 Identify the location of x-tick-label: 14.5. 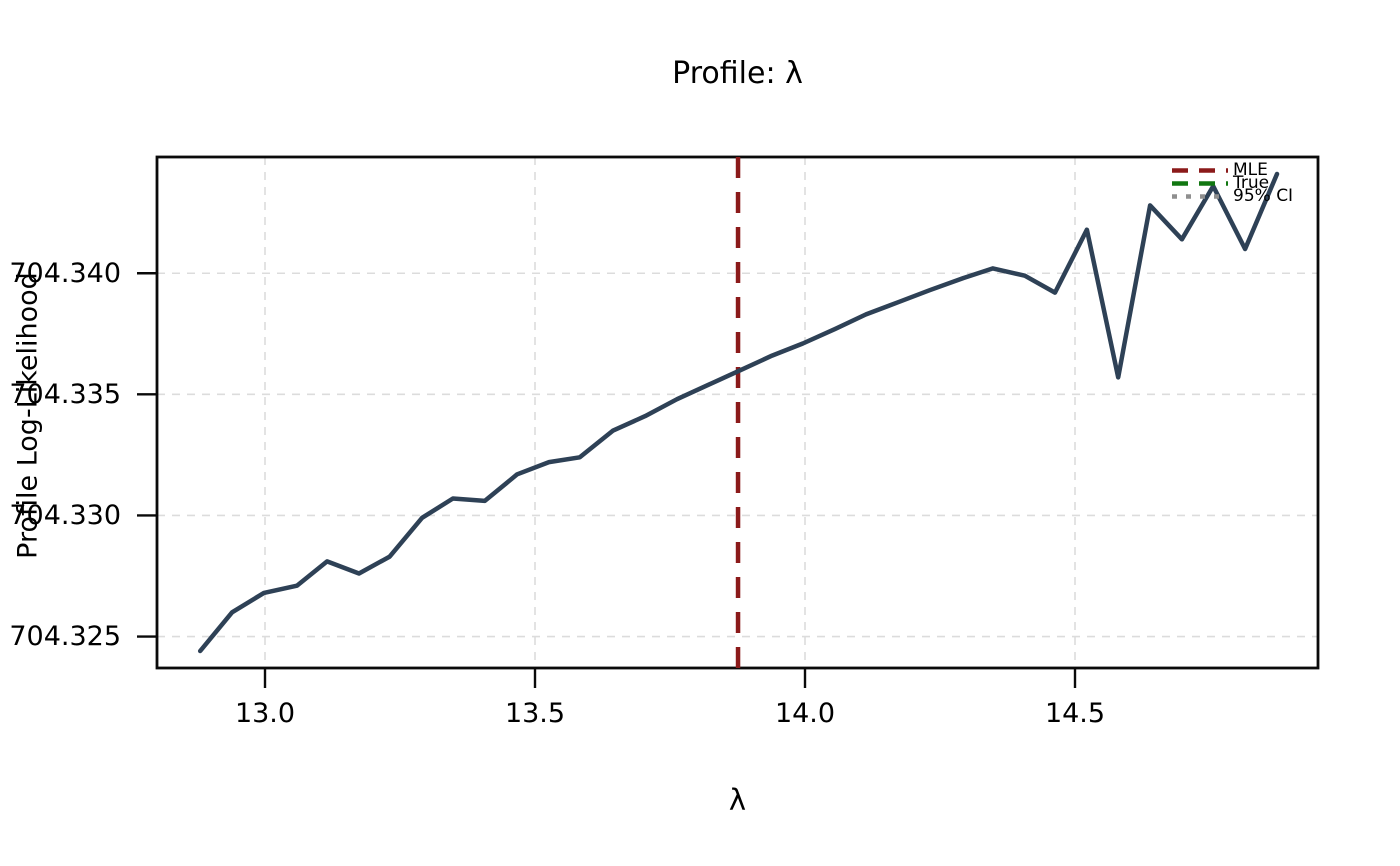
(1075, 713).